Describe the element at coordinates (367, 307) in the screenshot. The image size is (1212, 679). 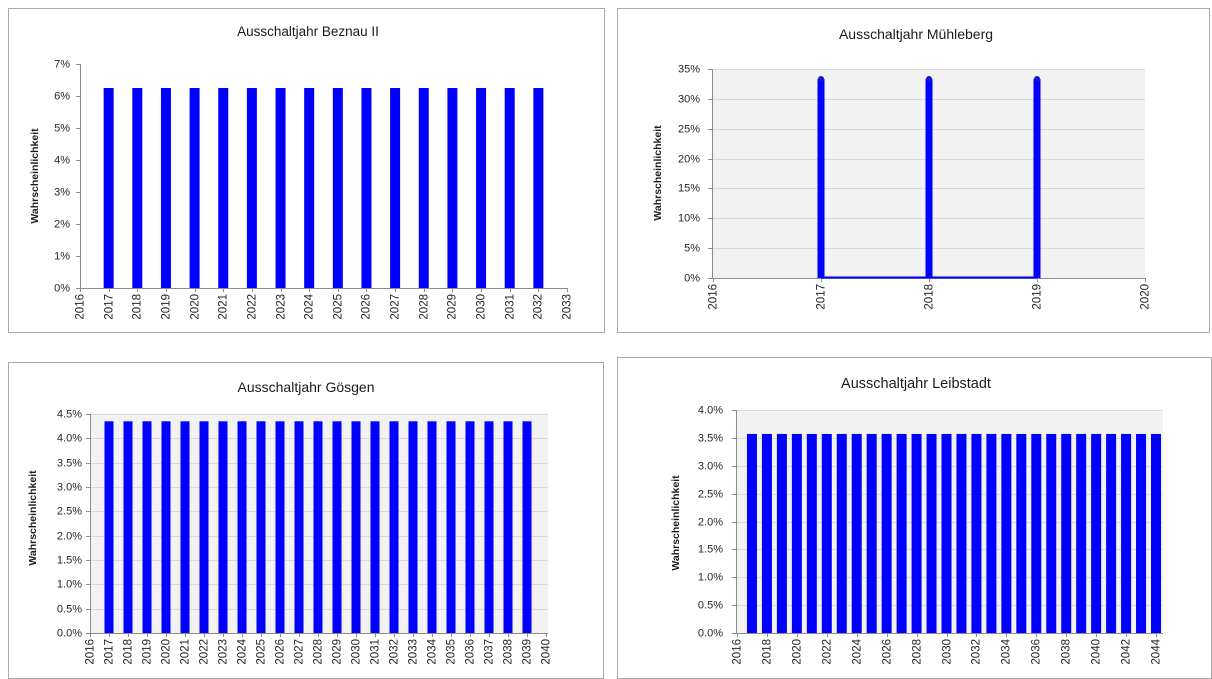
I see `x-tick-label: 2026` at that location.